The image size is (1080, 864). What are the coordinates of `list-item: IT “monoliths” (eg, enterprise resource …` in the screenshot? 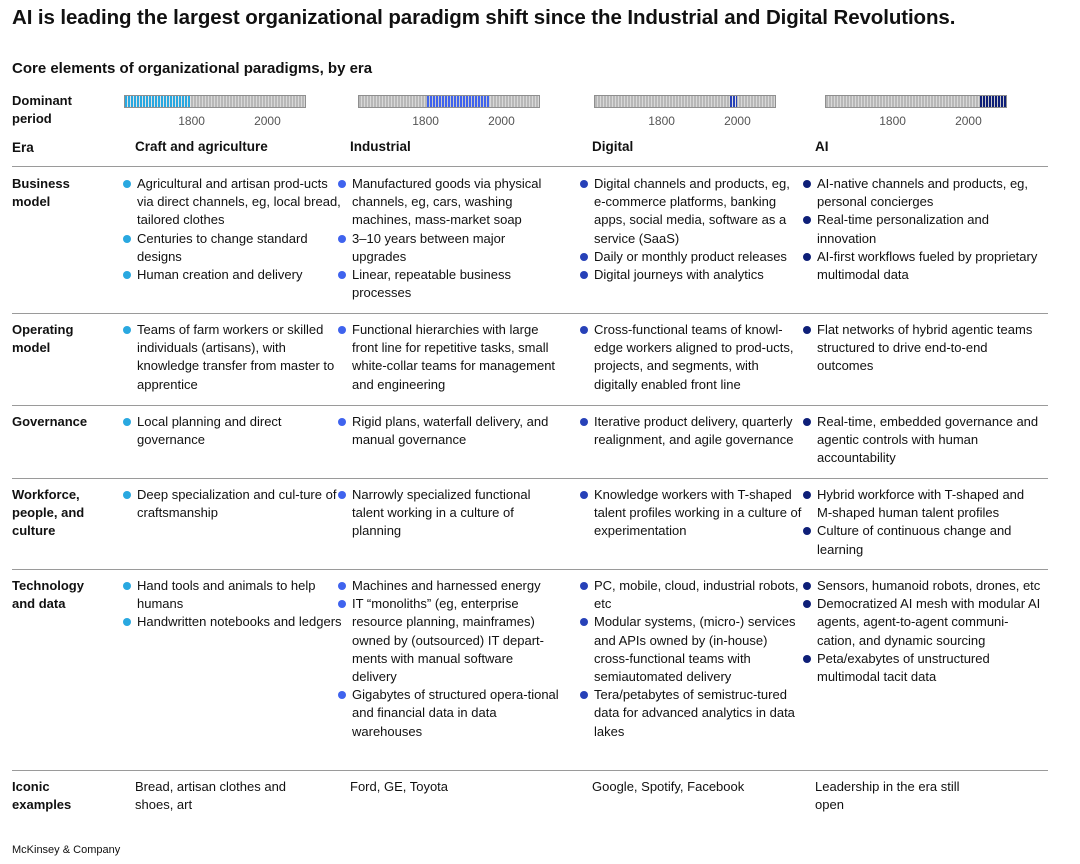 It's located at (449, 640).